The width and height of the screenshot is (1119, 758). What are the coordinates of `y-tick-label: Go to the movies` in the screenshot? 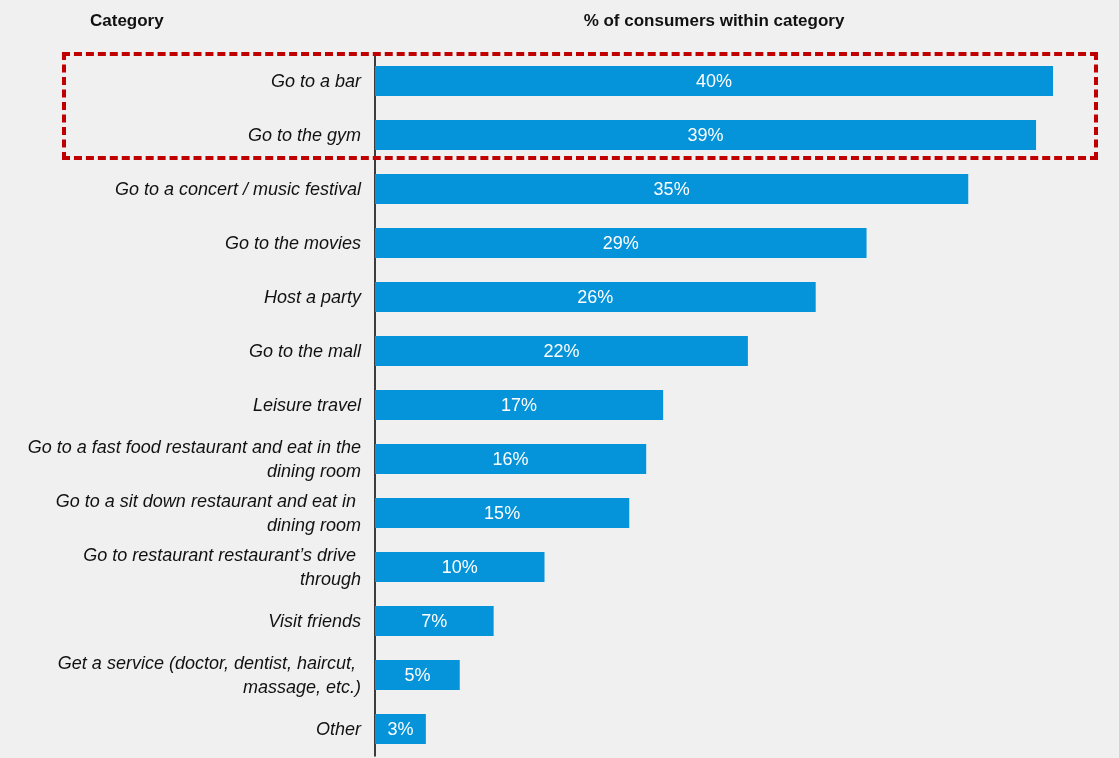 It's located at (292, 243).